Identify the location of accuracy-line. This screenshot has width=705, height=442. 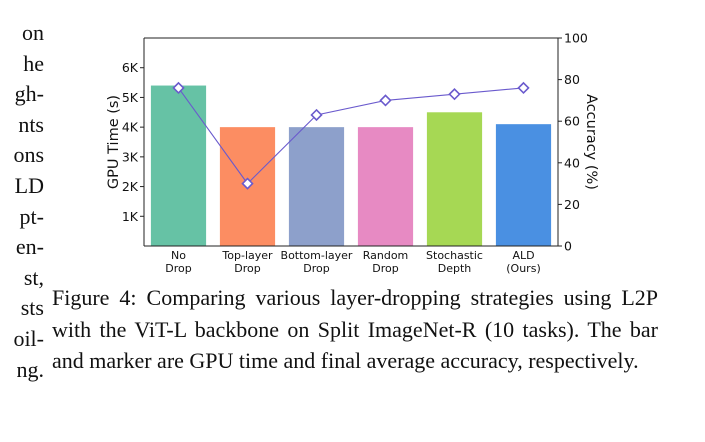
(351, 136).